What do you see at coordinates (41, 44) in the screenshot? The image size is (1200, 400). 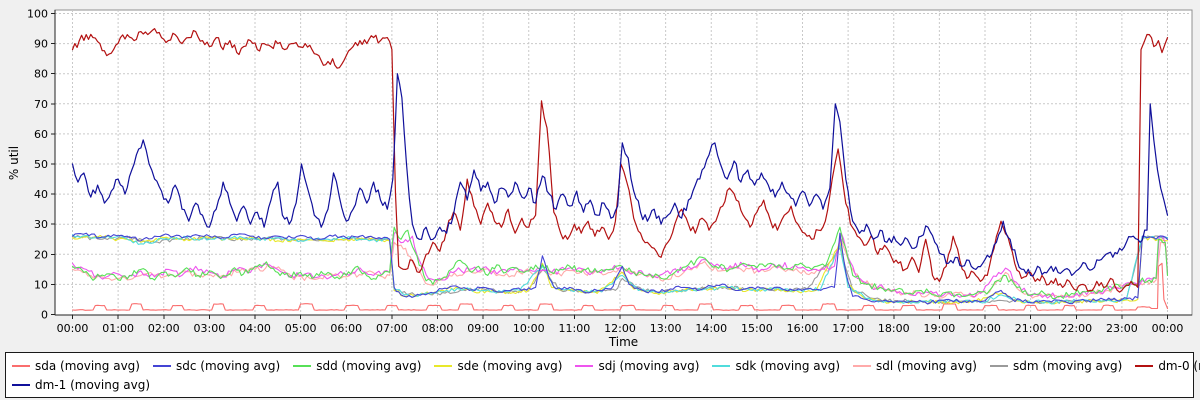 I see `y-tick-label: 90` at bounding box center [41, 44].